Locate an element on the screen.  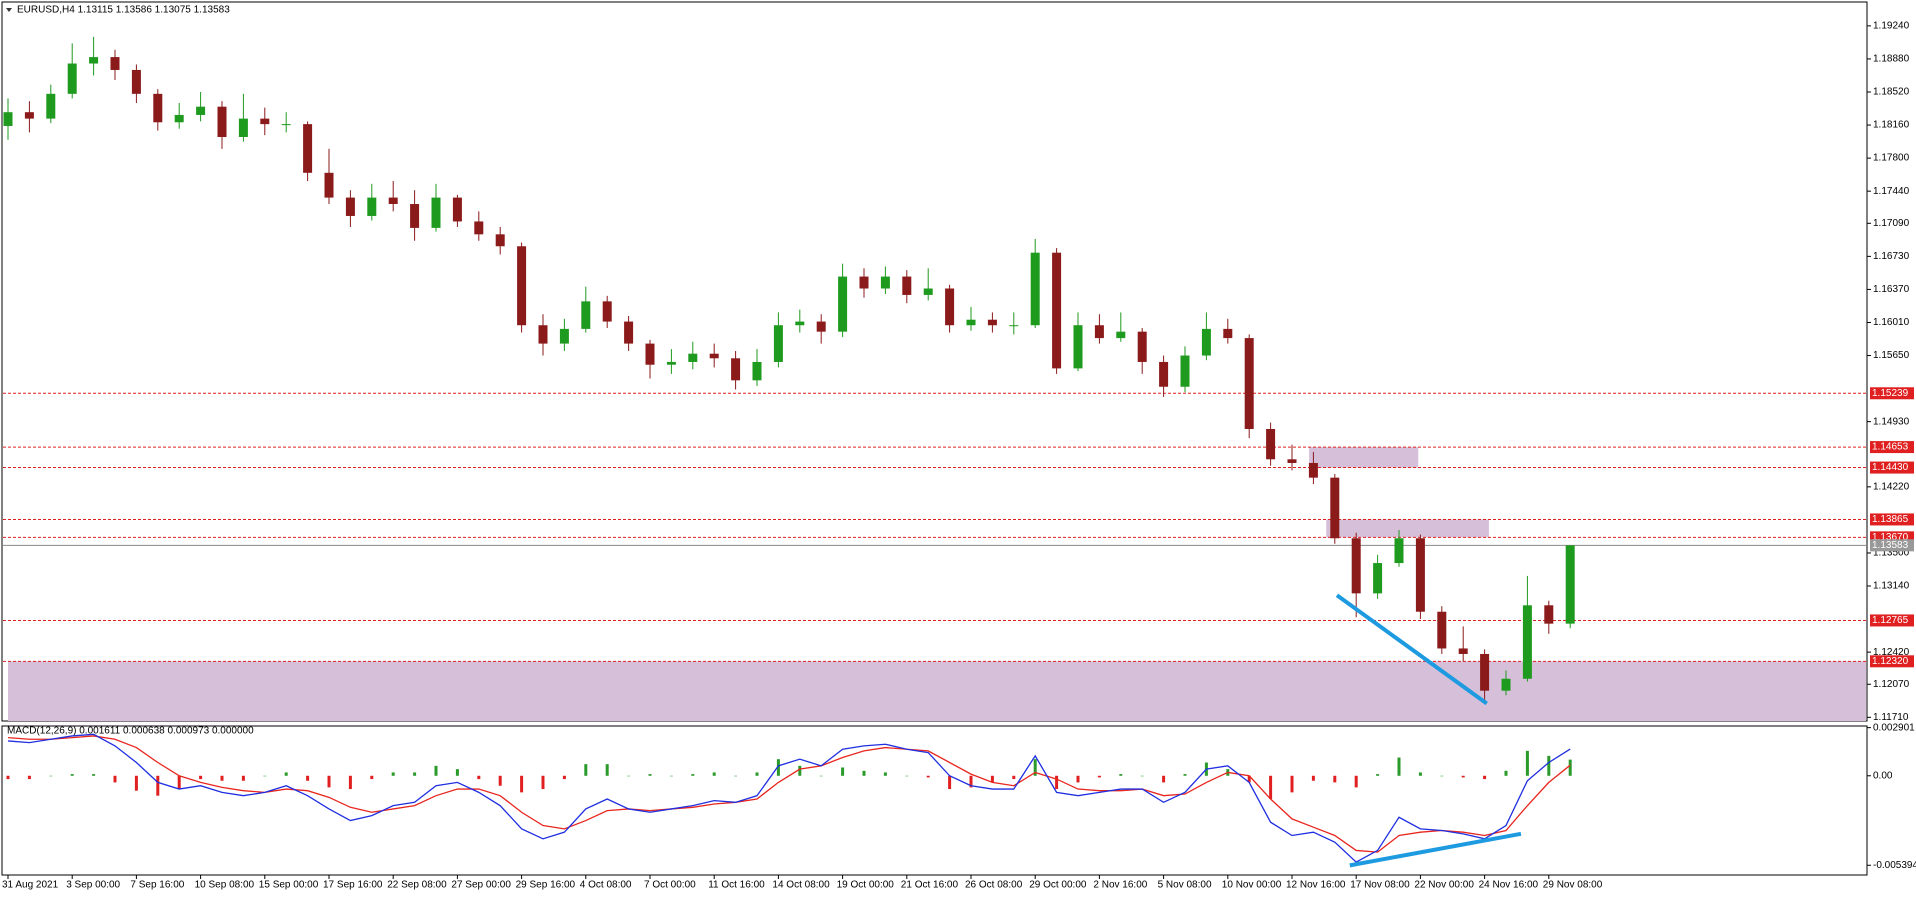
level-label: 1.13865 is located at coordinates (1890, 519).